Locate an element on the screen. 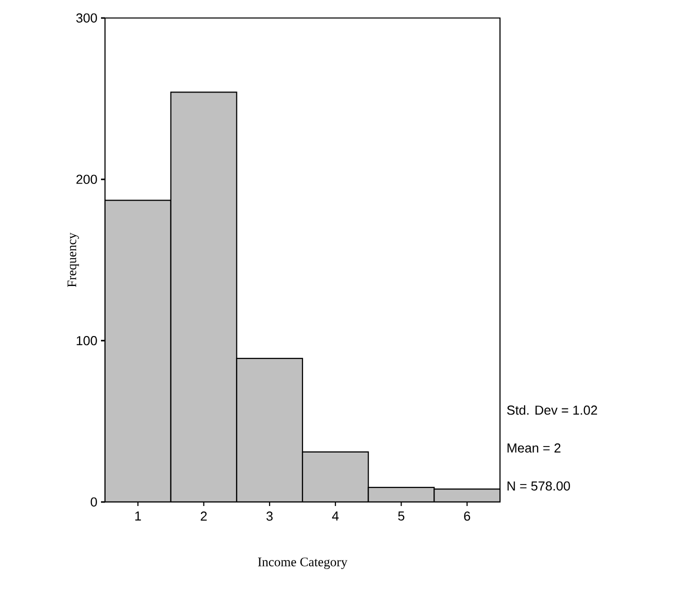 Image resolution: width=673 pixels, height=601 pixels. x-axis-title: Income Category is located at coordinates (303, 563).